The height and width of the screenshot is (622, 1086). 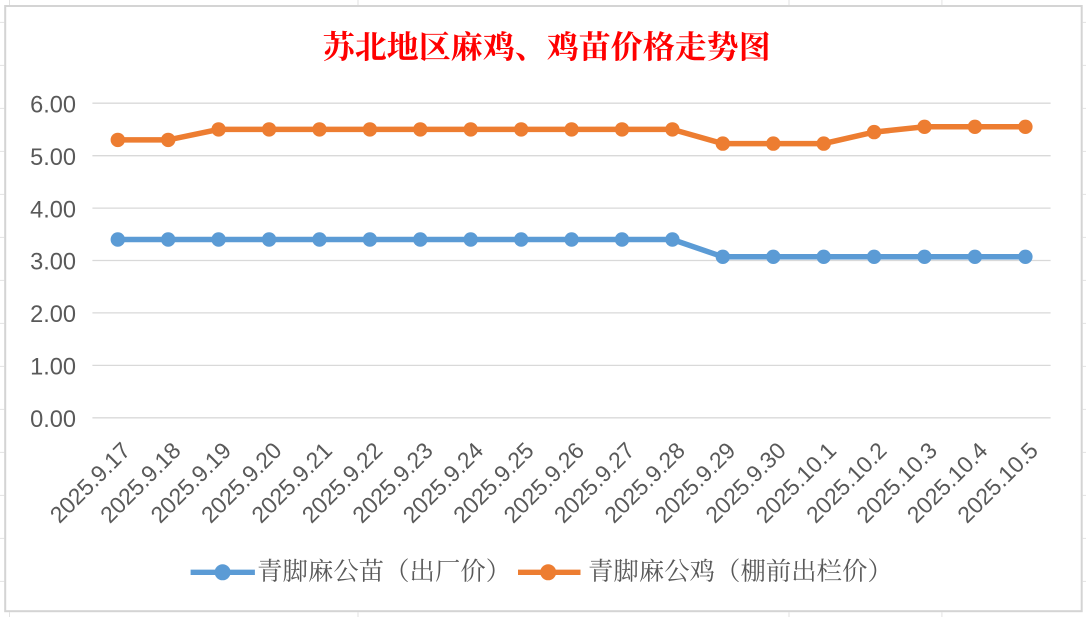 I want to click on svg-text: 4.00, so click(x=53, y=210).